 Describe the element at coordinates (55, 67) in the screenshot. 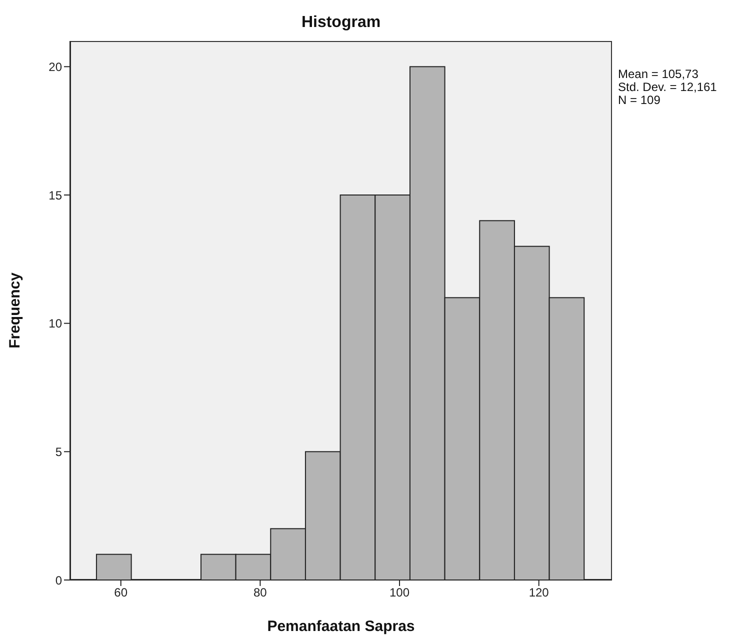

I see `y-tick-label: 20` at that location.